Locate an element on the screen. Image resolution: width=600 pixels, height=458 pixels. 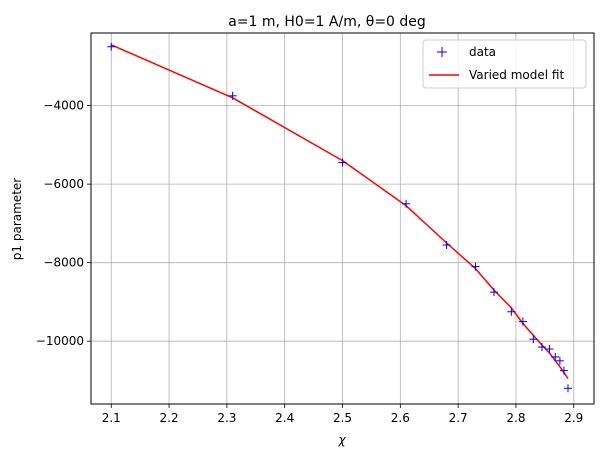
y-tick-label: −8000 is located at coordinates (63, 263).